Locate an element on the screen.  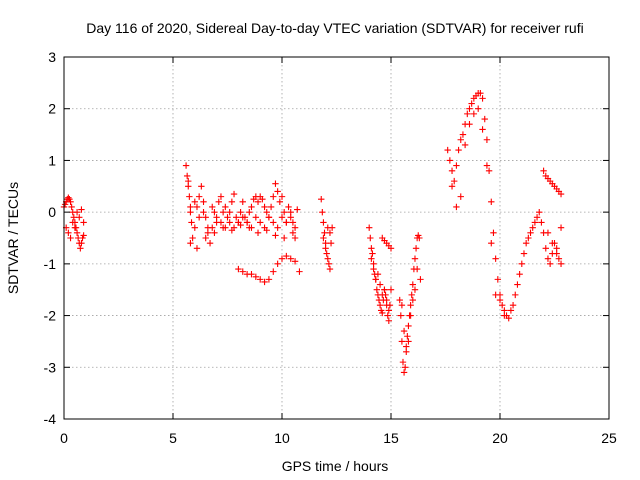
y-tick-label: 1 is located at coordinates (52, 160).